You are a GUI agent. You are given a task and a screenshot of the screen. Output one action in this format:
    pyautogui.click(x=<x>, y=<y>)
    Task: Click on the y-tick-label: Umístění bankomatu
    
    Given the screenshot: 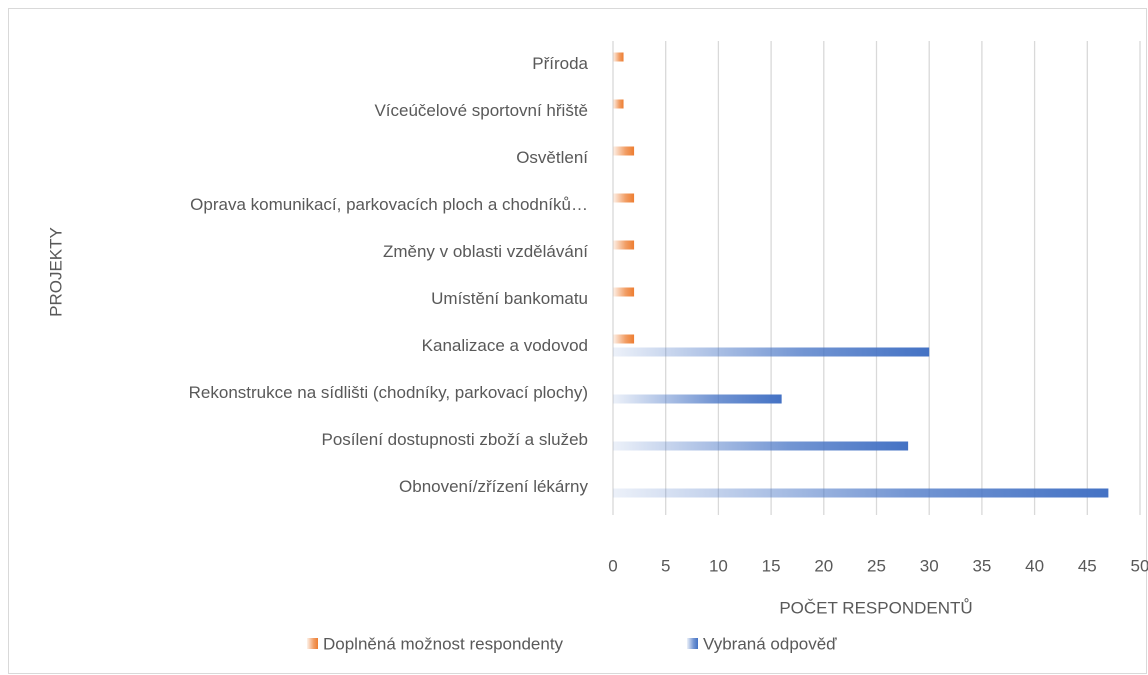 What is the action you would take?
    pyautogui.click(x=509, y=298)
    